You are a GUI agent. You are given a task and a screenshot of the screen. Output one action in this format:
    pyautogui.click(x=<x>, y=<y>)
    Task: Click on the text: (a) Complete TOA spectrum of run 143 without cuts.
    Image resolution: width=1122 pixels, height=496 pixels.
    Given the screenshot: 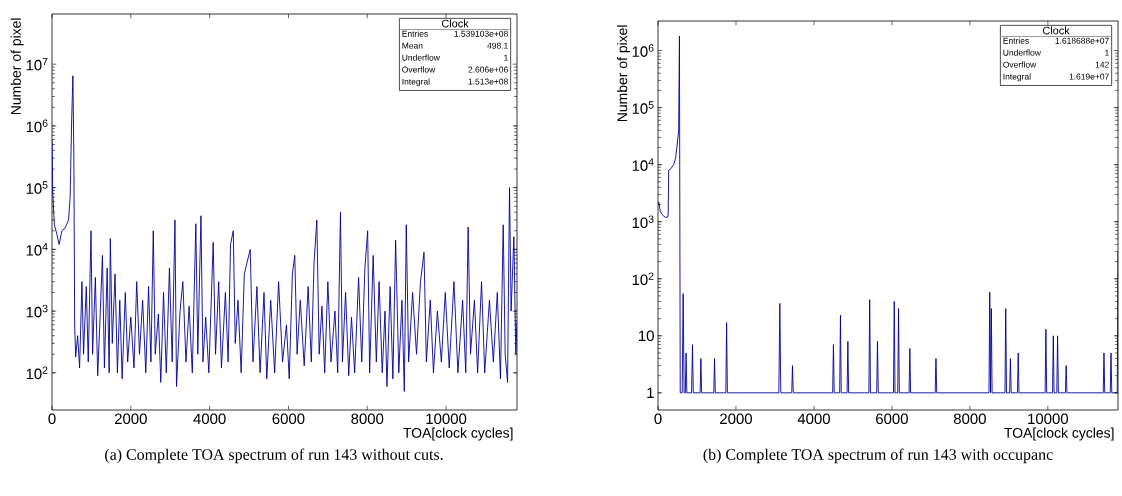 What is the action you would take?
    pyautogui.click(x=274, y=456)
    